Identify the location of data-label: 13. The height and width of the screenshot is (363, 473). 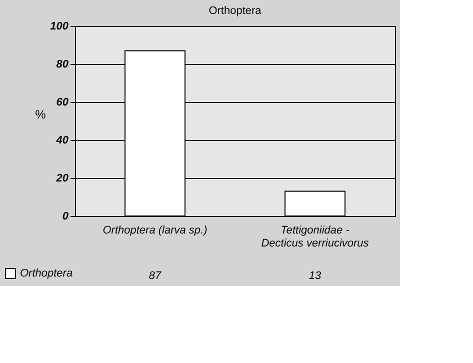
(315, 276).